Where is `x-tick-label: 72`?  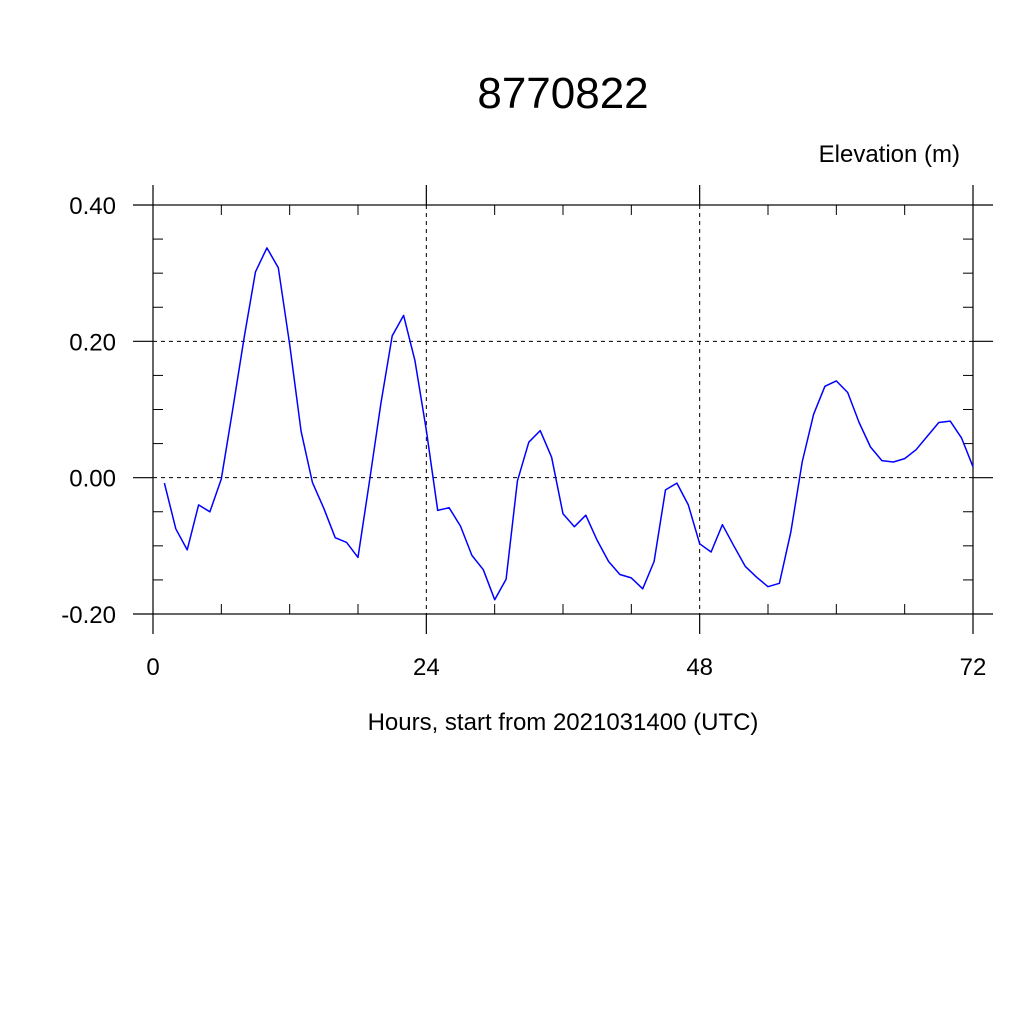
x-tick-label: 72 is located at coordinates (973, 667).